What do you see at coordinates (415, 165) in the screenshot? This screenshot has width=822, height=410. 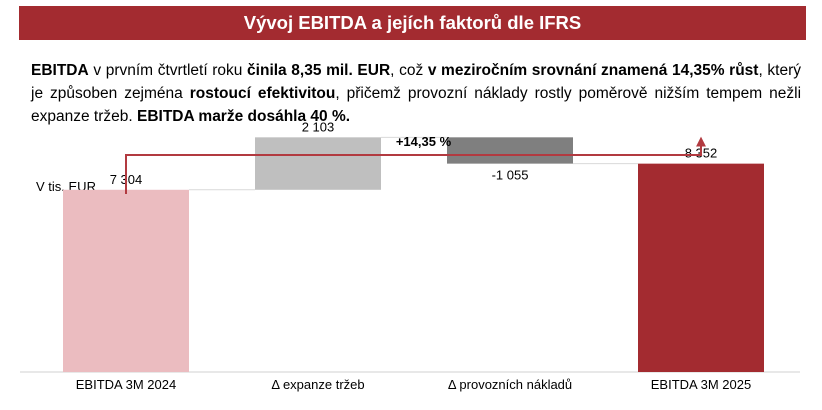 I see `growth-arrow` at bounding box center [415, 165].